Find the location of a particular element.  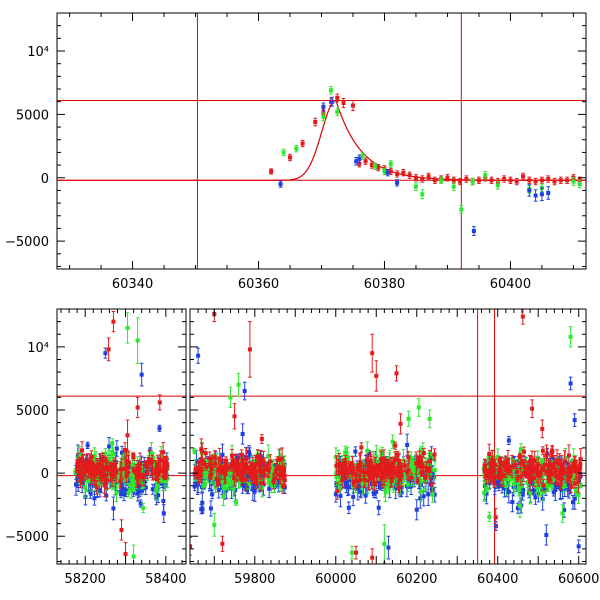

bottom-segment-0: 58200 58400 −5000 0 5000 10⁴ is located at coordinates (96, 447).